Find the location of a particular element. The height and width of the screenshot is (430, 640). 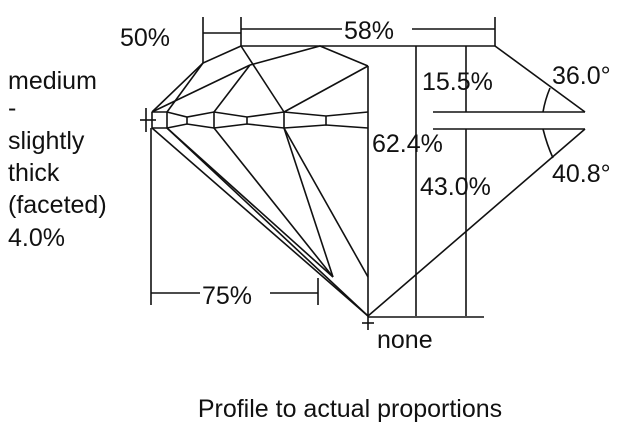

table-label: 58% is located at coordinates (369, 31).